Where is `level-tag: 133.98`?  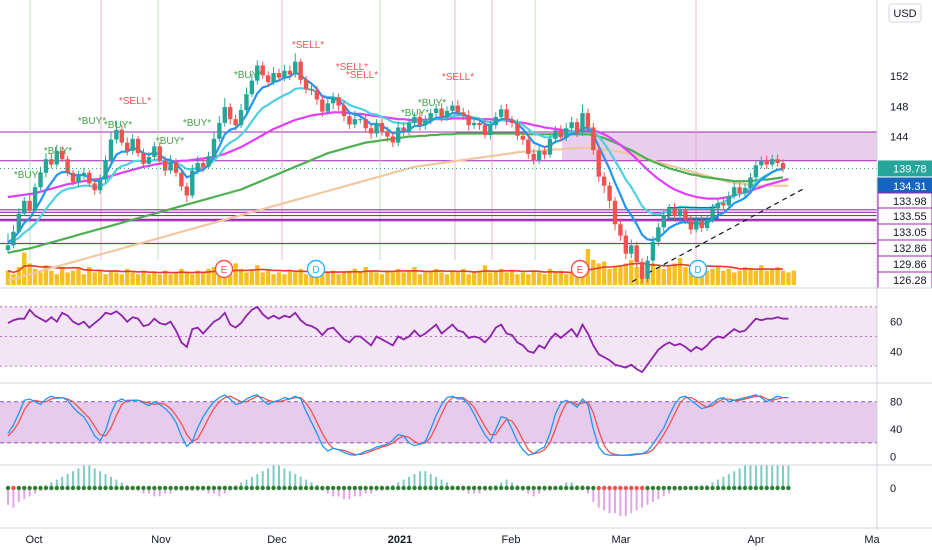
level-tag: 133.98 is located at coordinates (904, 201).